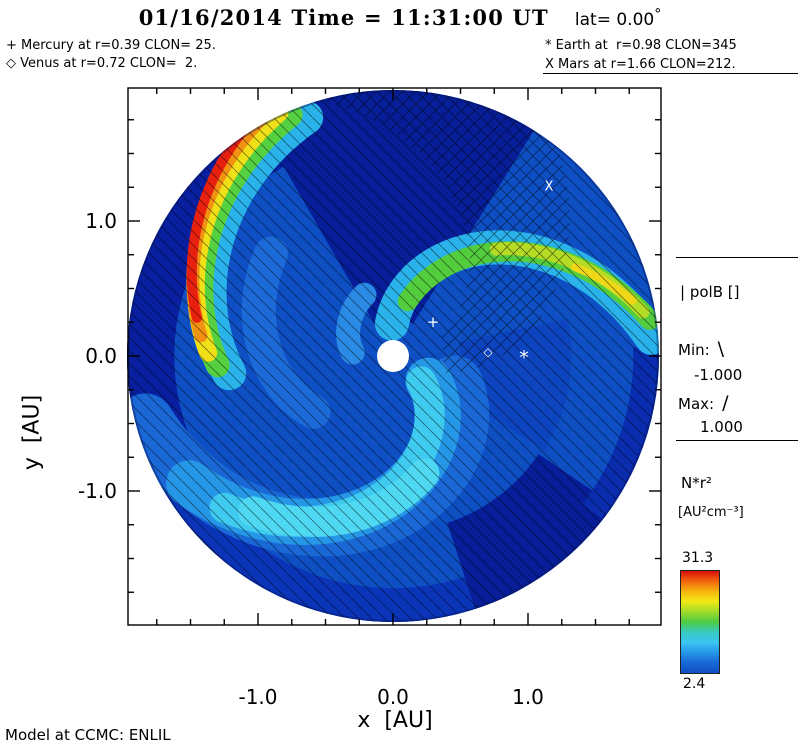 This screenshot has height=746, width=800. I want to click on polb-panel-top-divider, so click(737, 257).